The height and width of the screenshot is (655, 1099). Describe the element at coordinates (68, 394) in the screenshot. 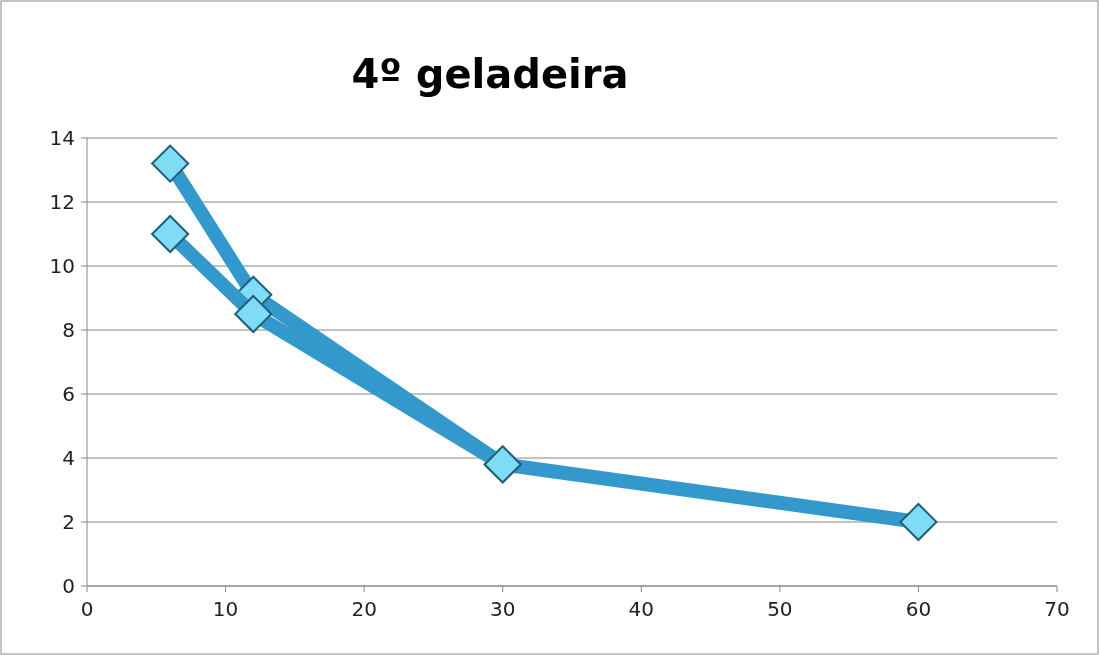

I see `y-tick-label: 6` at that location.